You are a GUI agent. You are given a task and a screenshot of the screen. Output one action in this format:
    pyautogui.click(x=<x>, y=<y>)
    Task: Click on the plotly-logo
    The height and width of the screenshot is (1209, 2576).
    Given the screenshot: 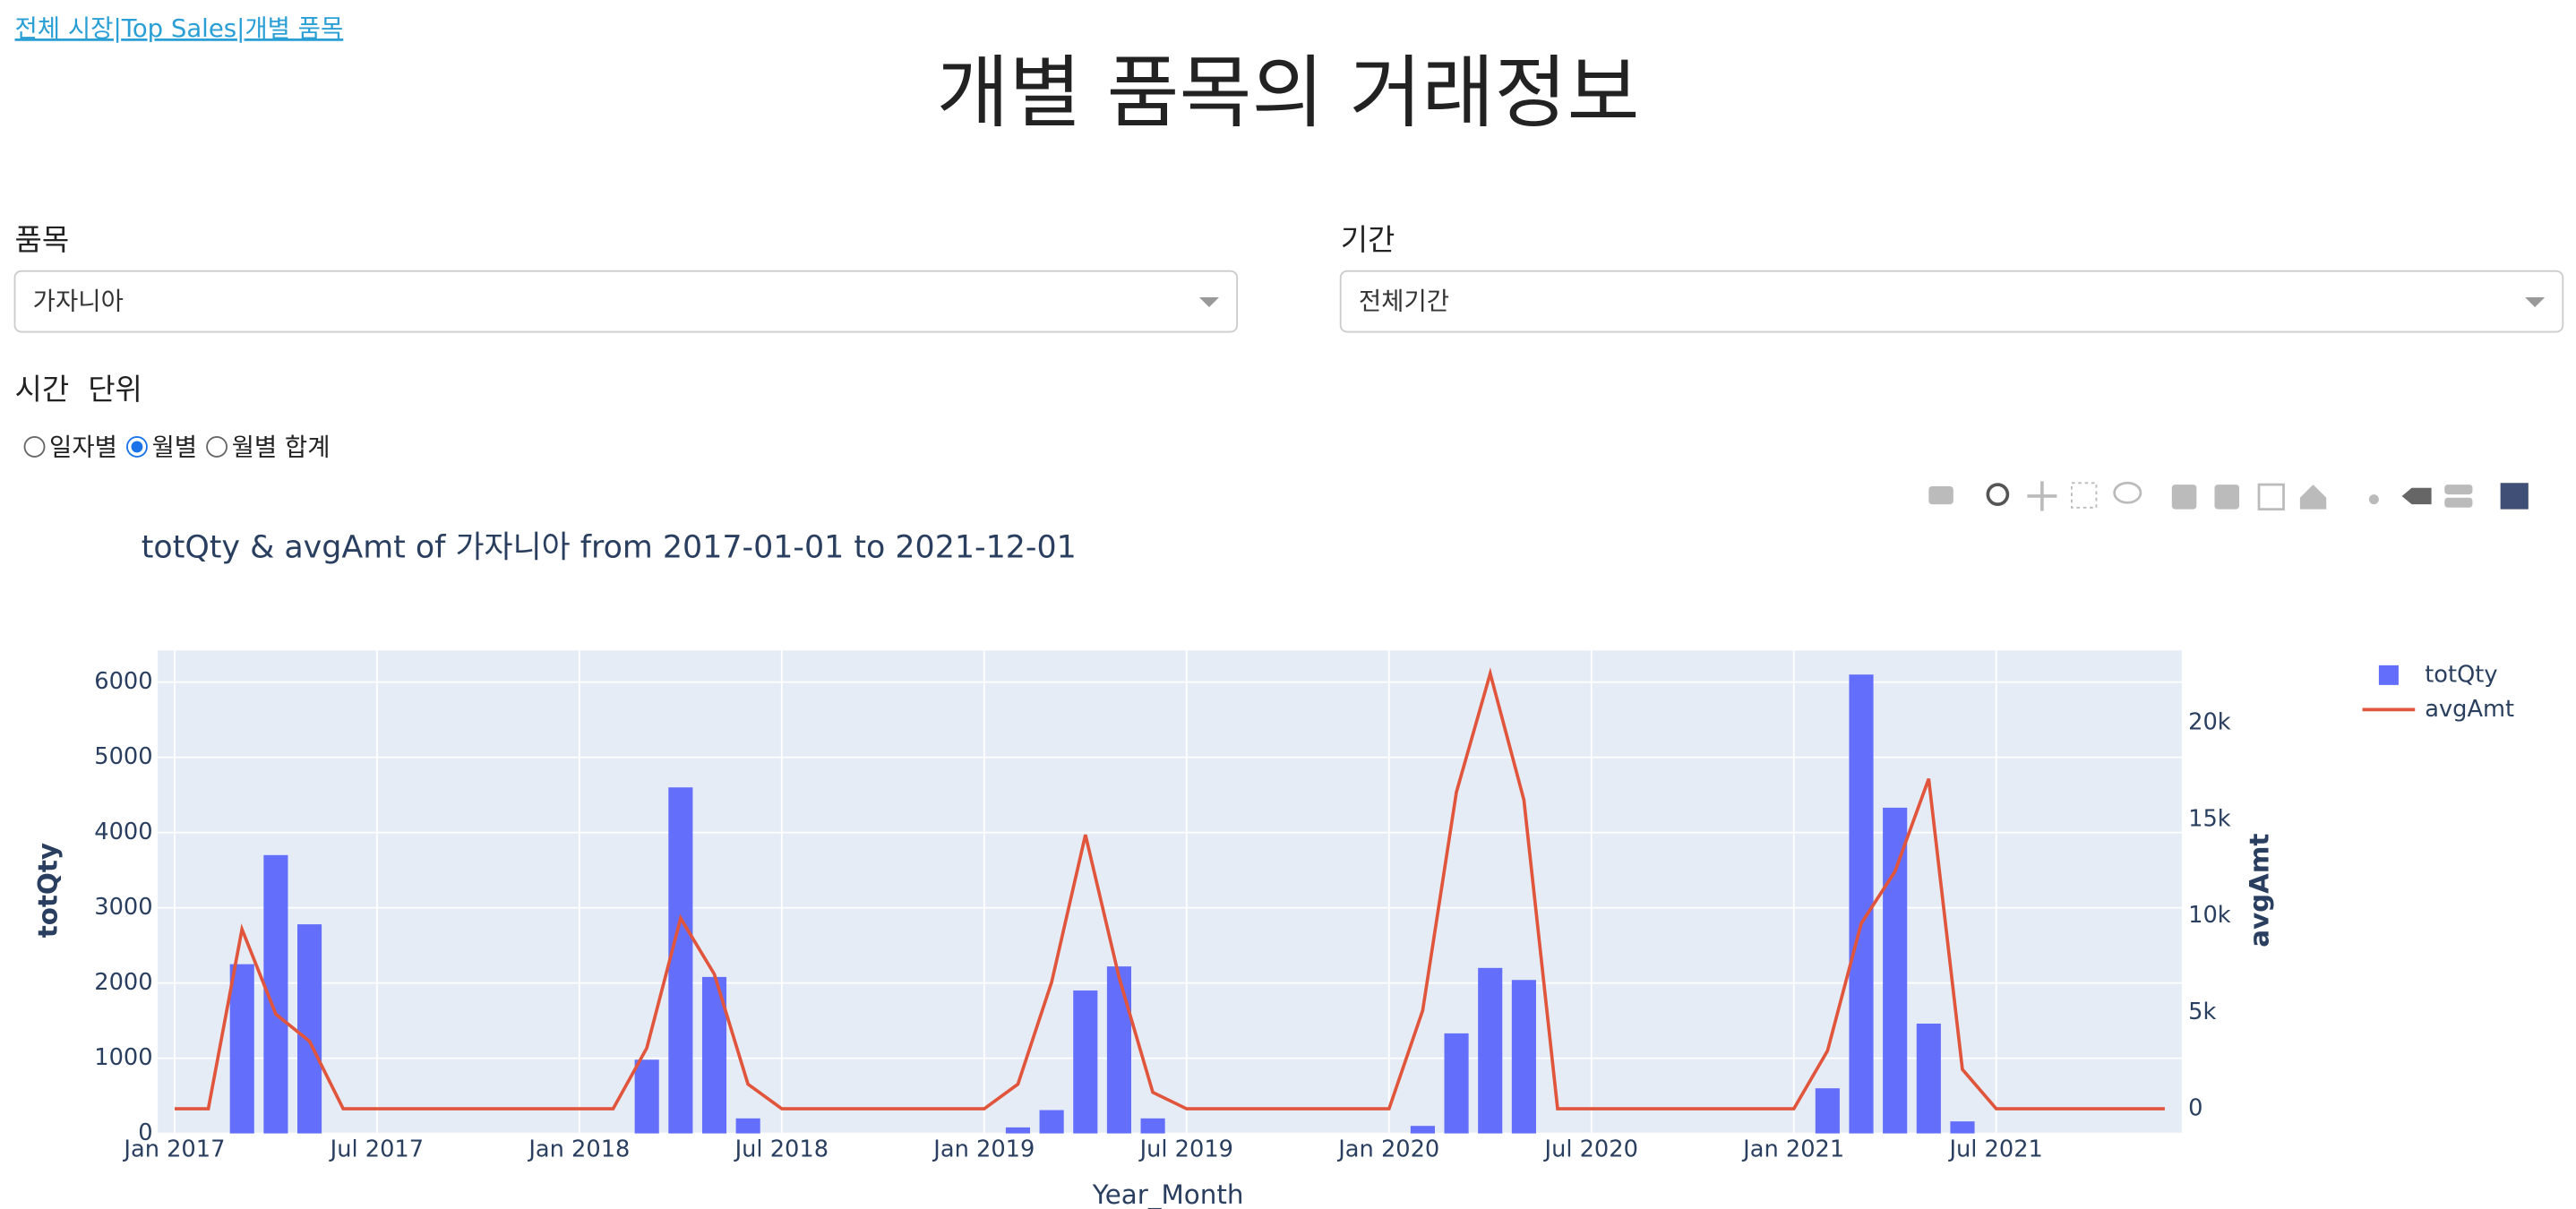 What is the action you would take?
    pyautogui.click(x=2514, y=497)
    